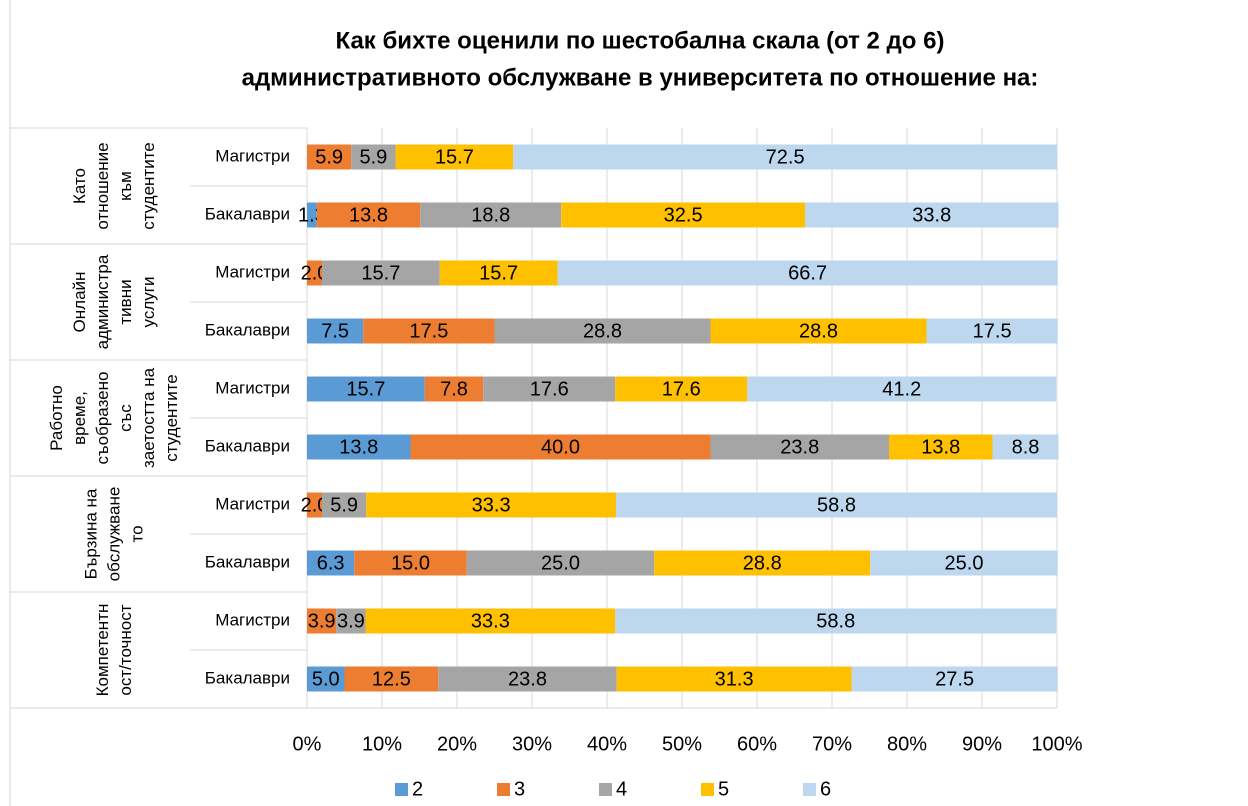  Describe the element at coordinates (102, 418) in the screenshot. I see `group-label: съобразено` at that location.